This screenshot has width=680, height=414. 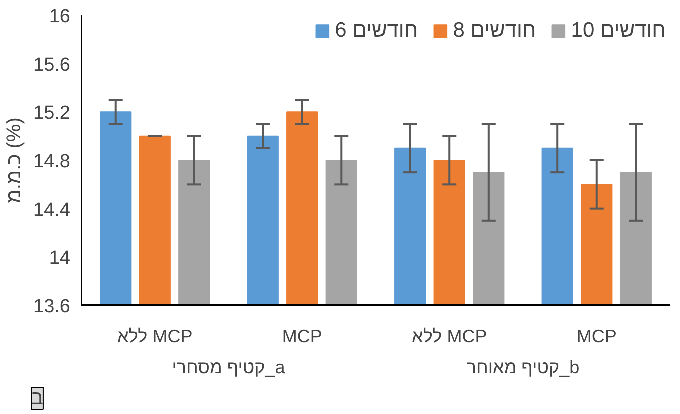 I want to click on y-axis-title: כ.מ.מ (%), so click(x=15, y=161).